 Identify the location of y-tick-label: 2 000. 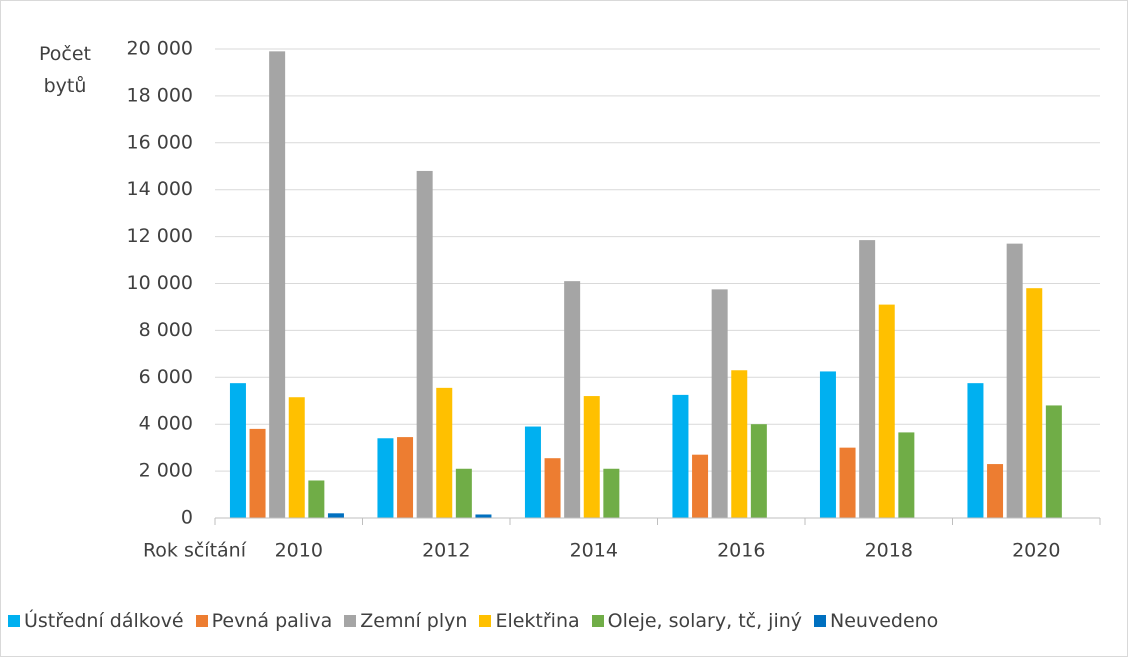
(166, 471).